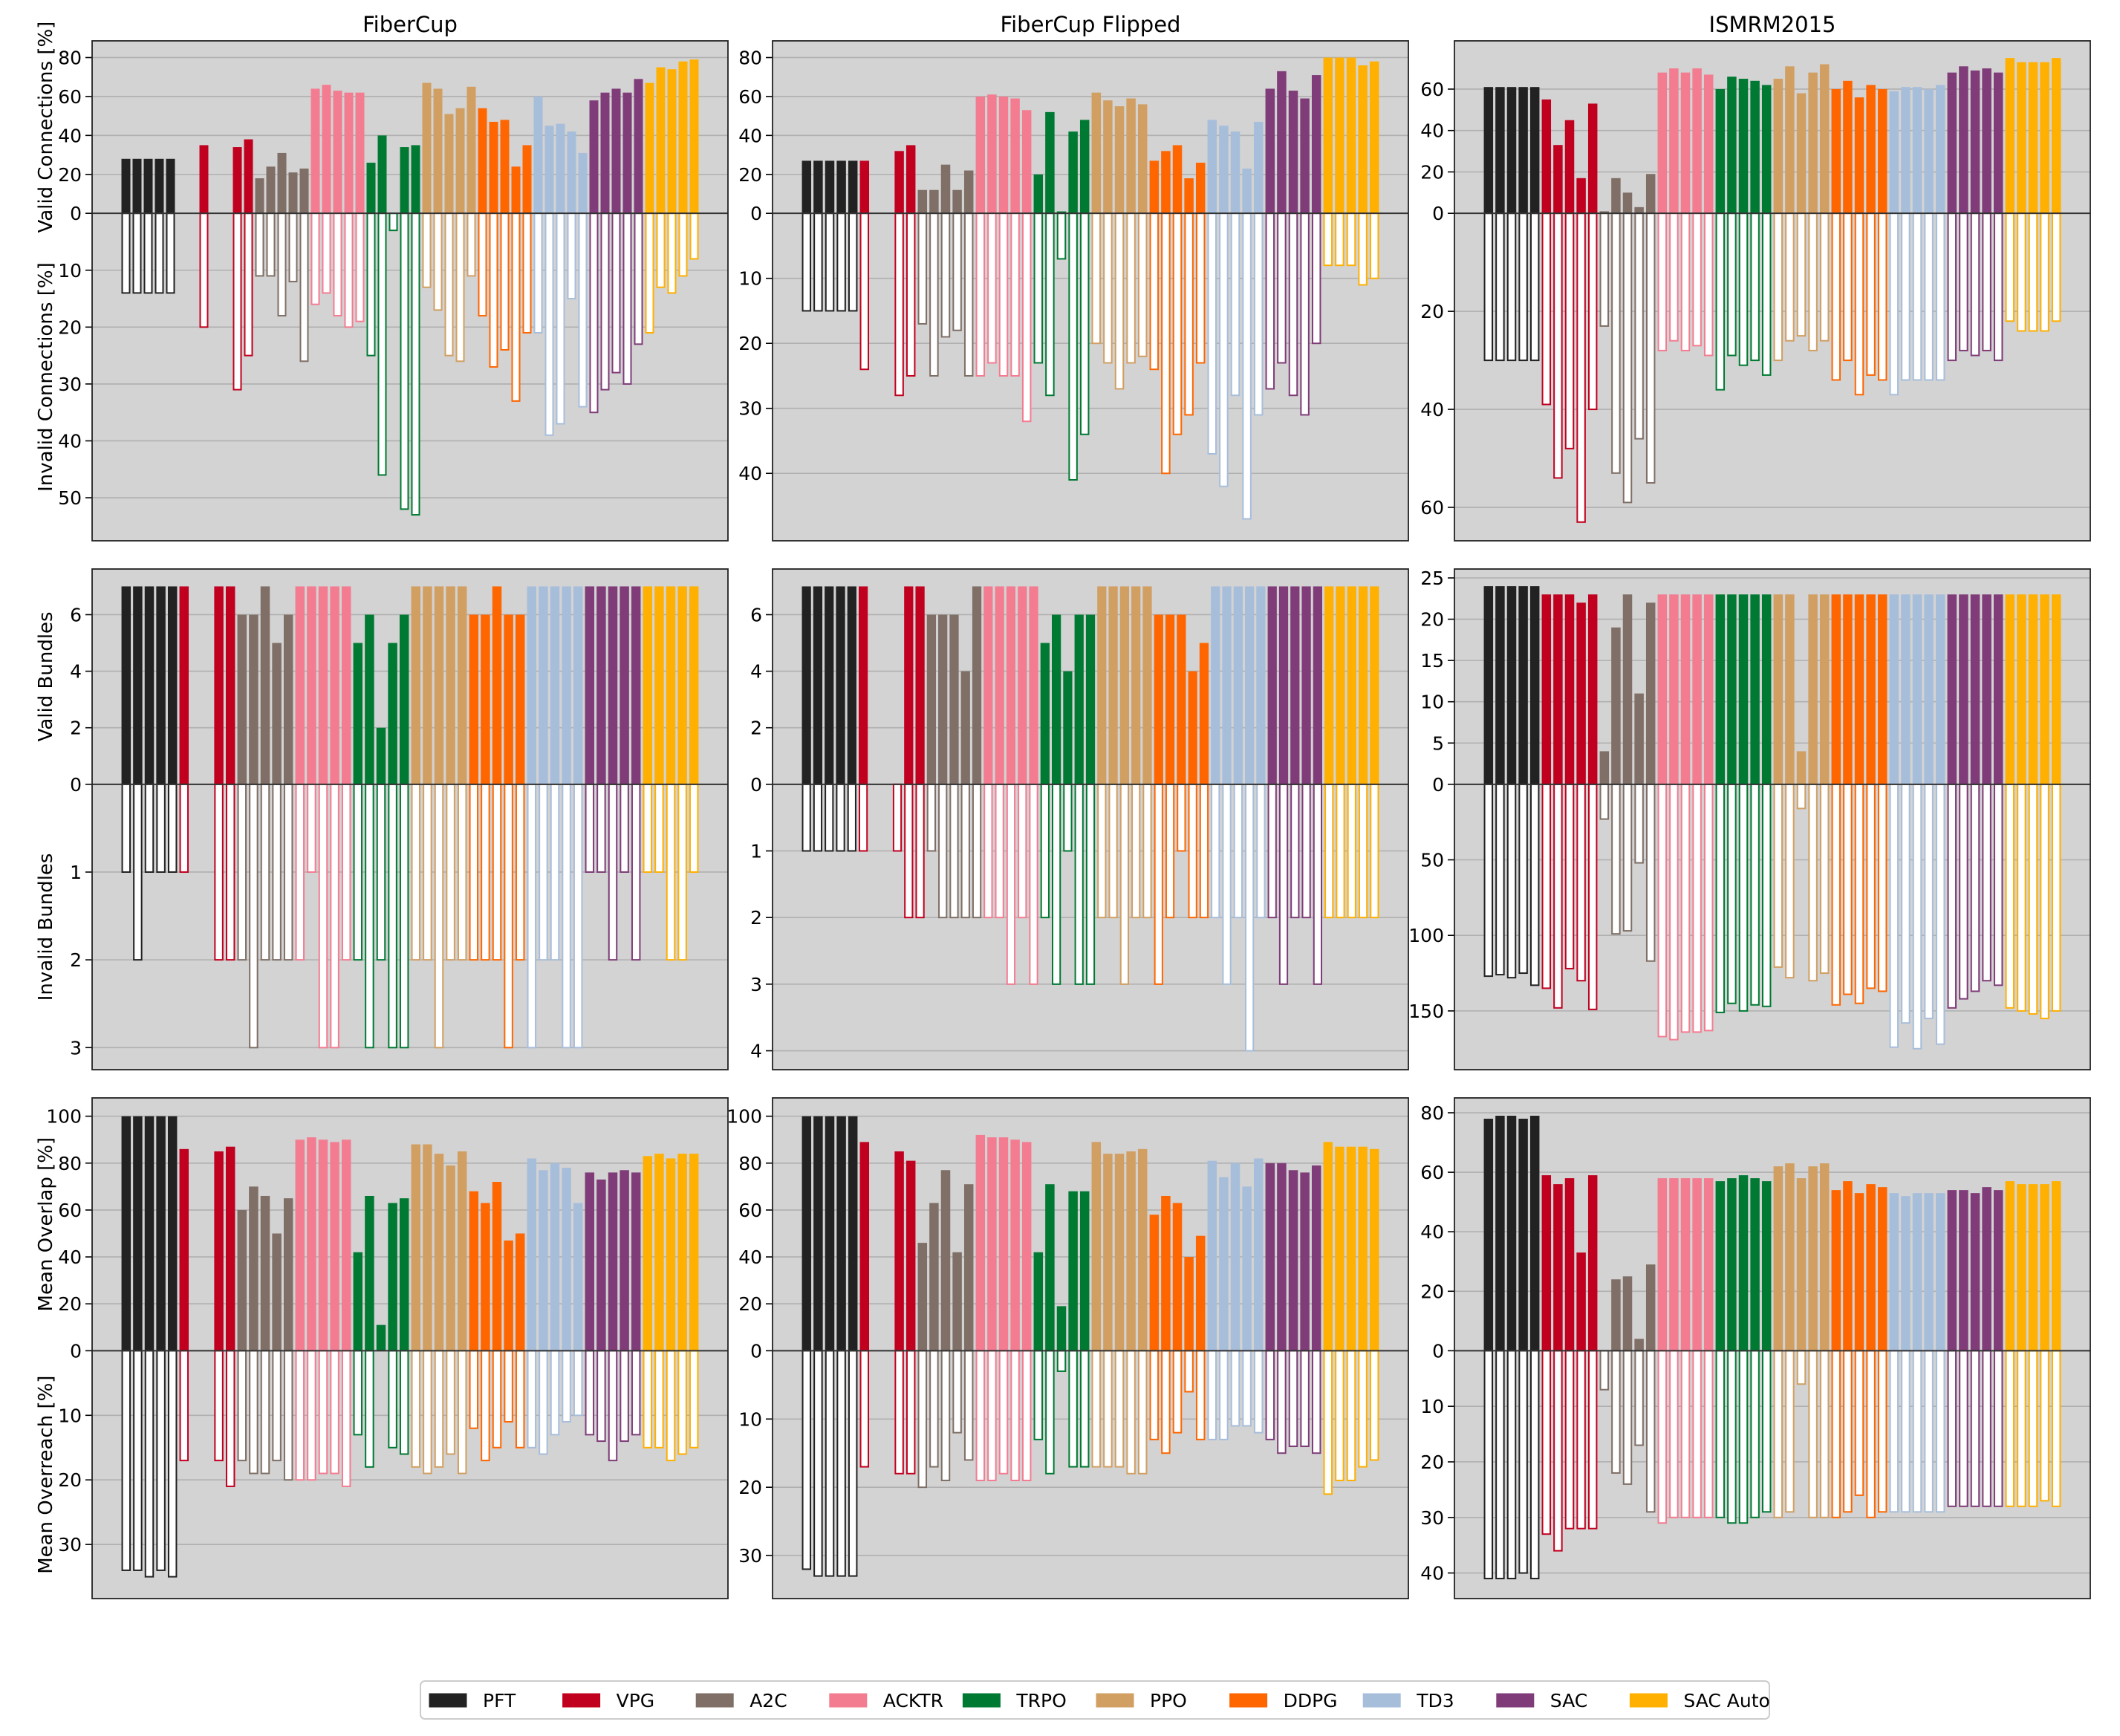  What do you see at coordinates (1432, 1113) in the screenshot?
I see `y-tick-label: 80` at bounding box center [1432, 1113].